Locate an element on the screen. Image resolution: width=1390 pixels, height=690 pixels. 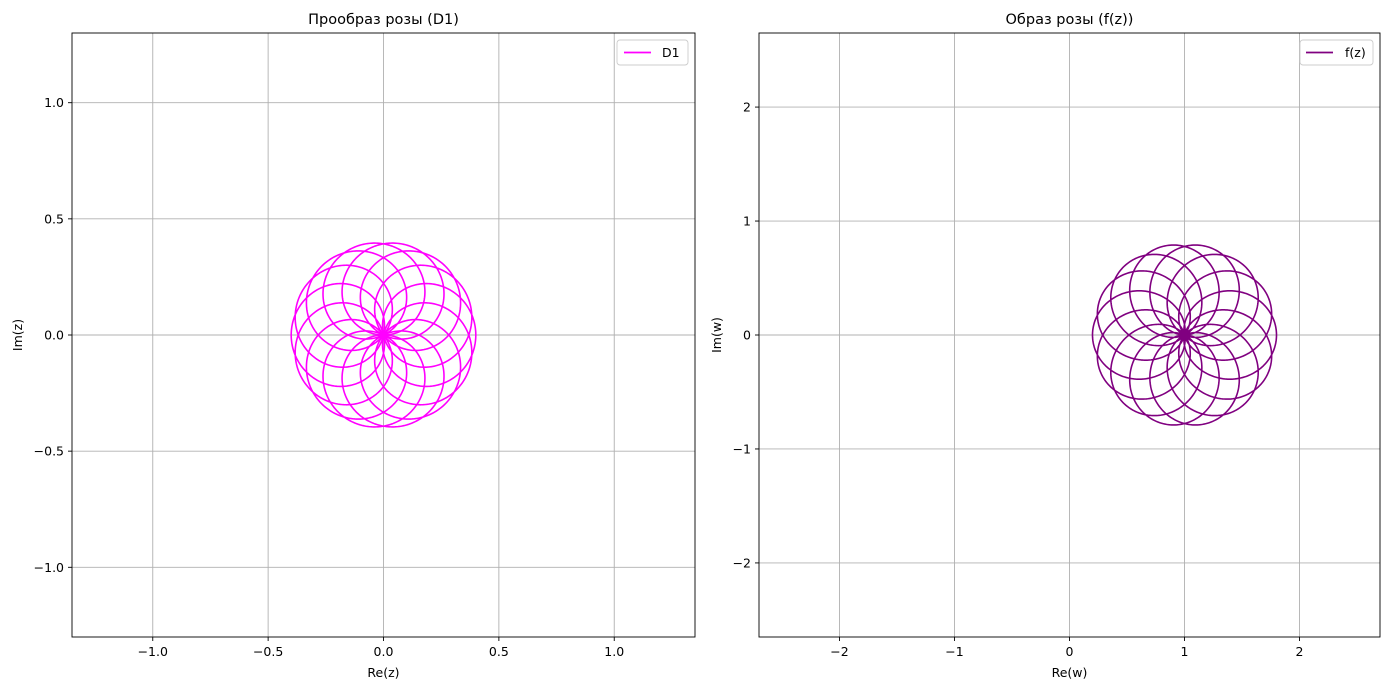
right-plot-title: Образ розы (f(z)) is located at coordinates (1070, 20).